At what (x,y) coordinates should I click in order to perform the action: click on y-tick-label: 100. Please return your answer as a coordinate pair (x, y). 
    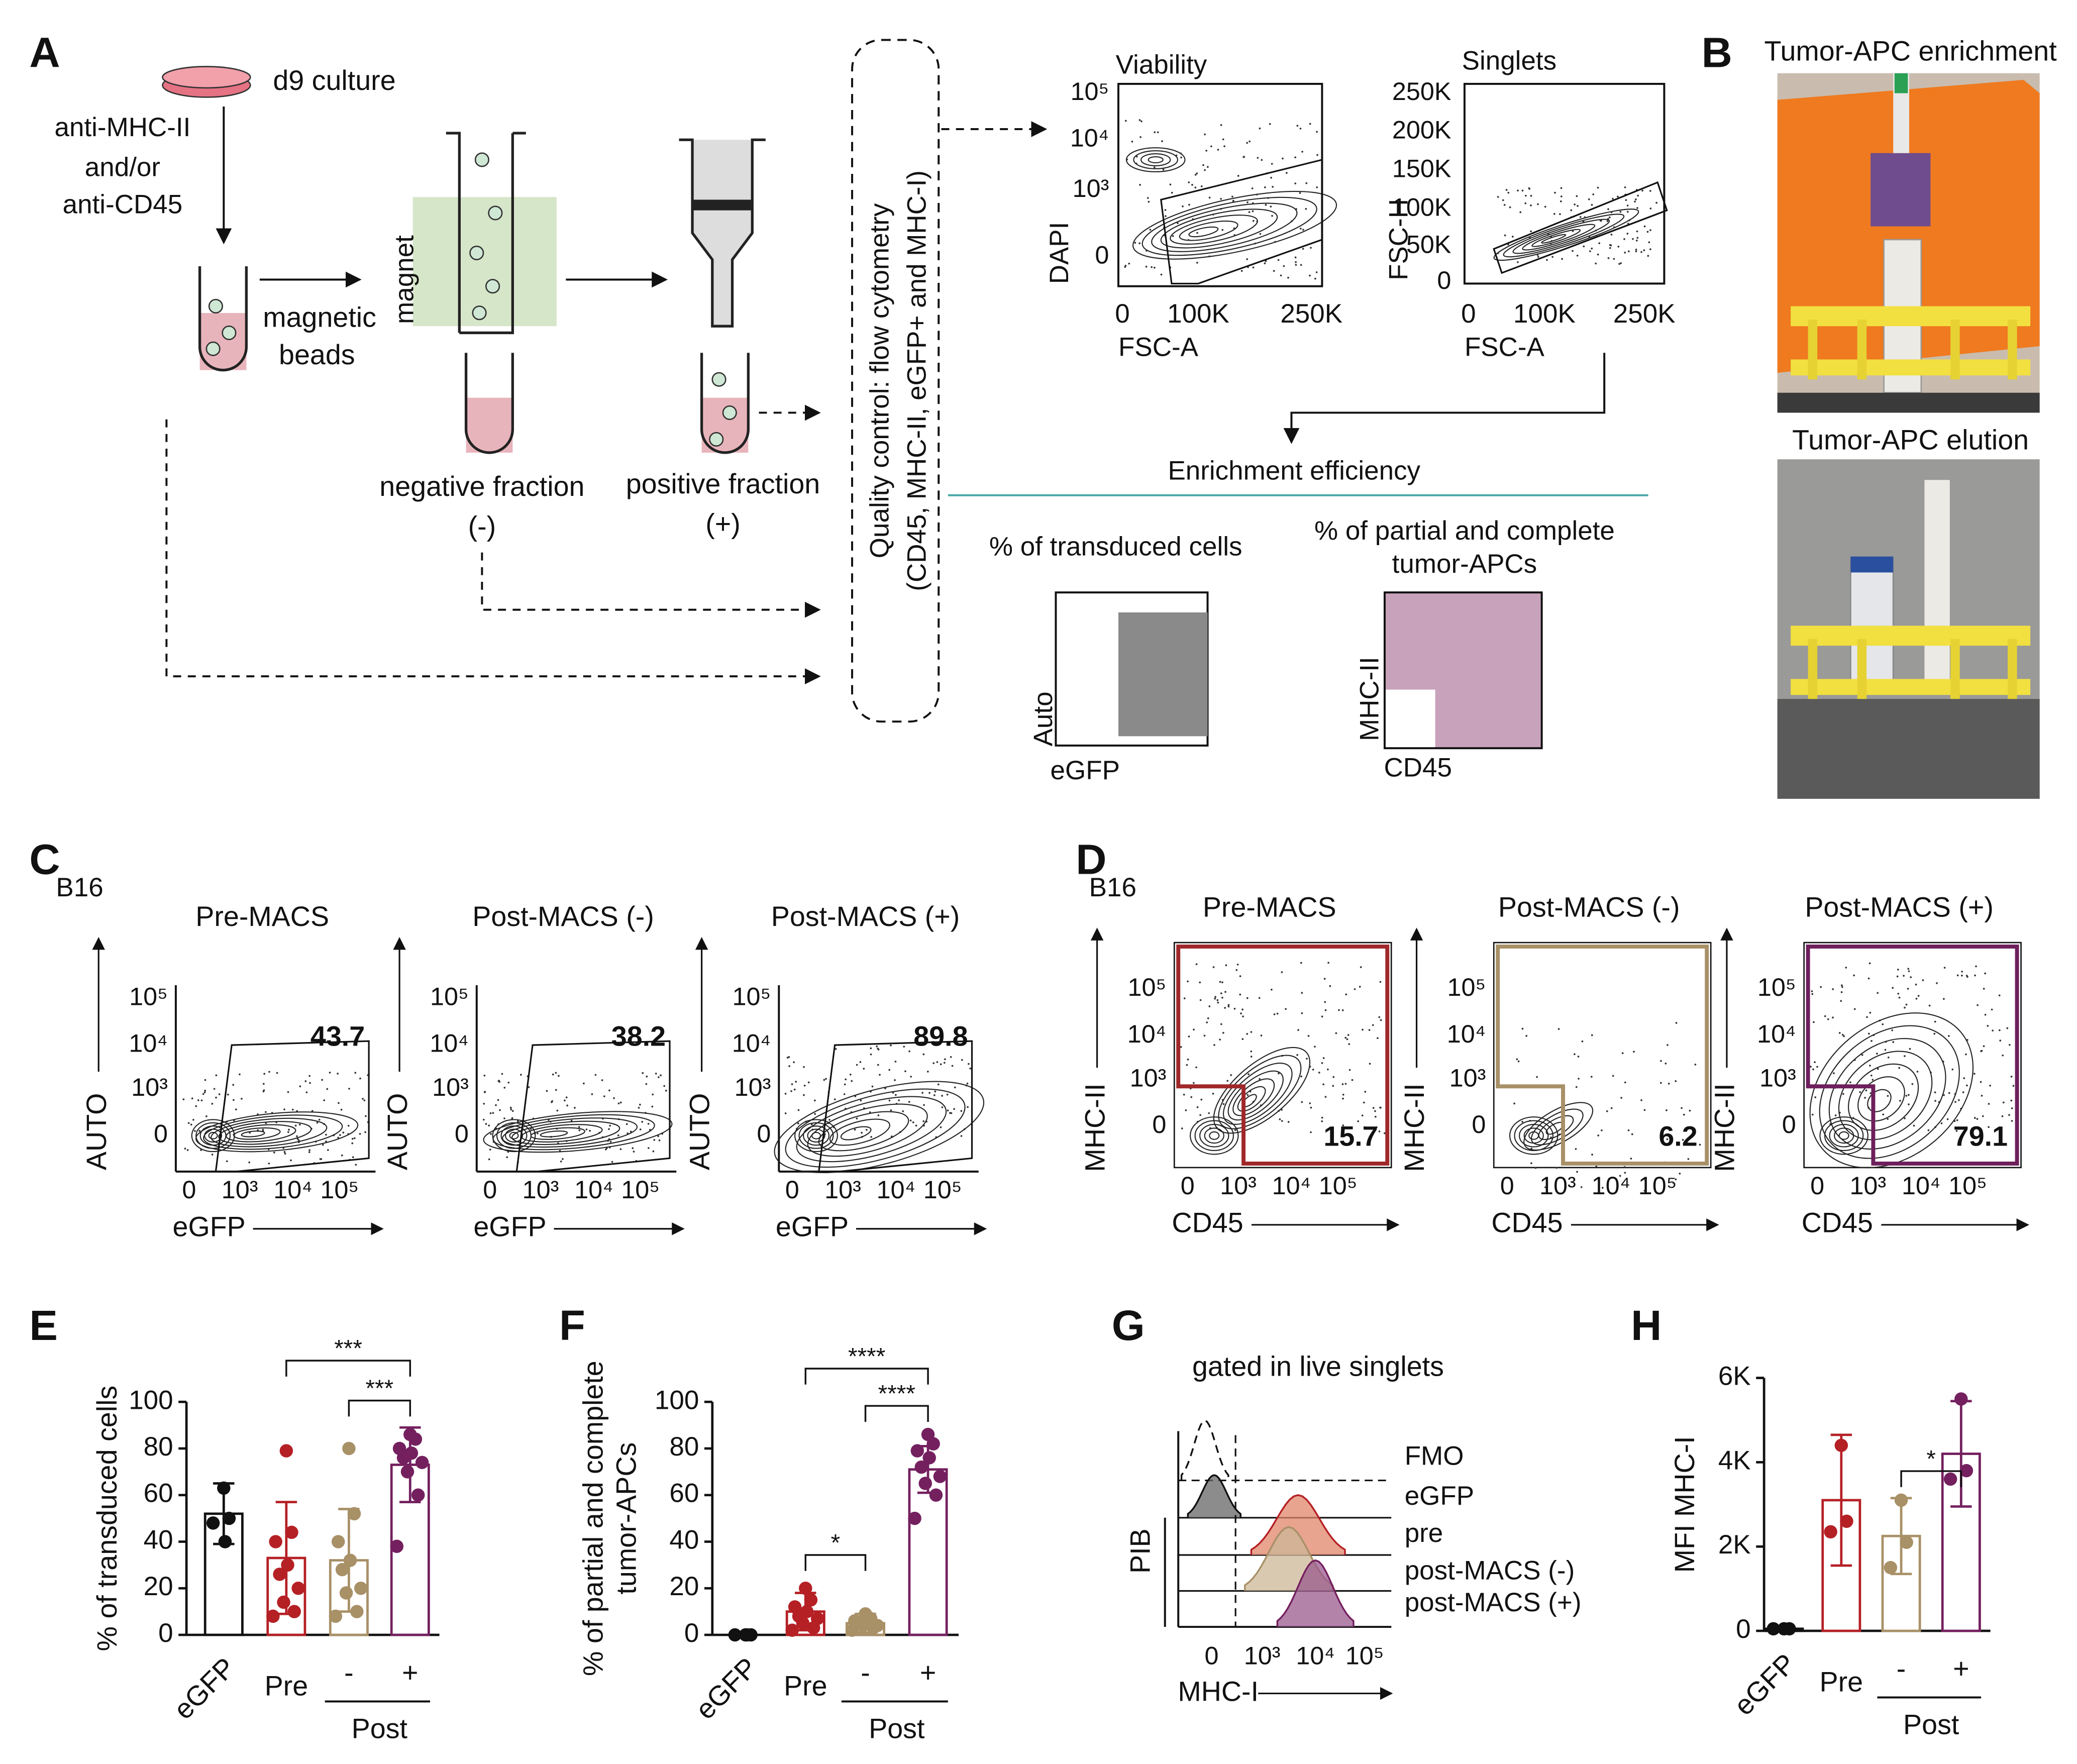
    Looking at the image, I should click on (151, 1400).